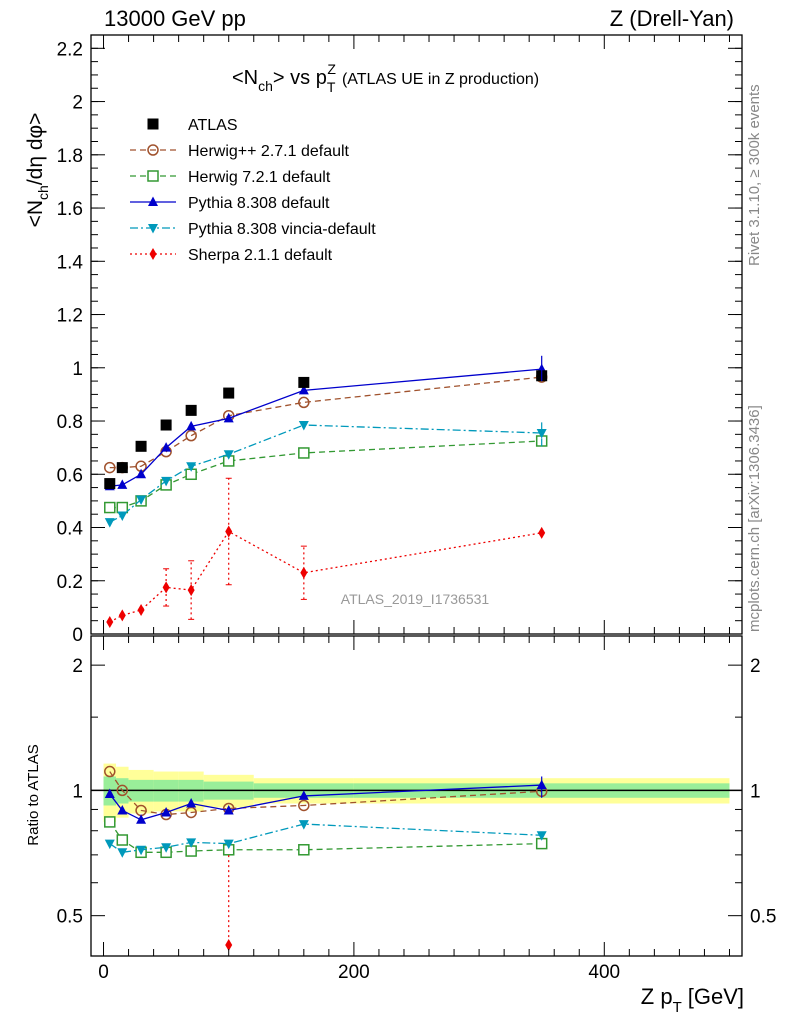 The height and width of the screenshot is (1024, 786). I want to click on ratio-tick-label: 0.5, so click(70, 917).